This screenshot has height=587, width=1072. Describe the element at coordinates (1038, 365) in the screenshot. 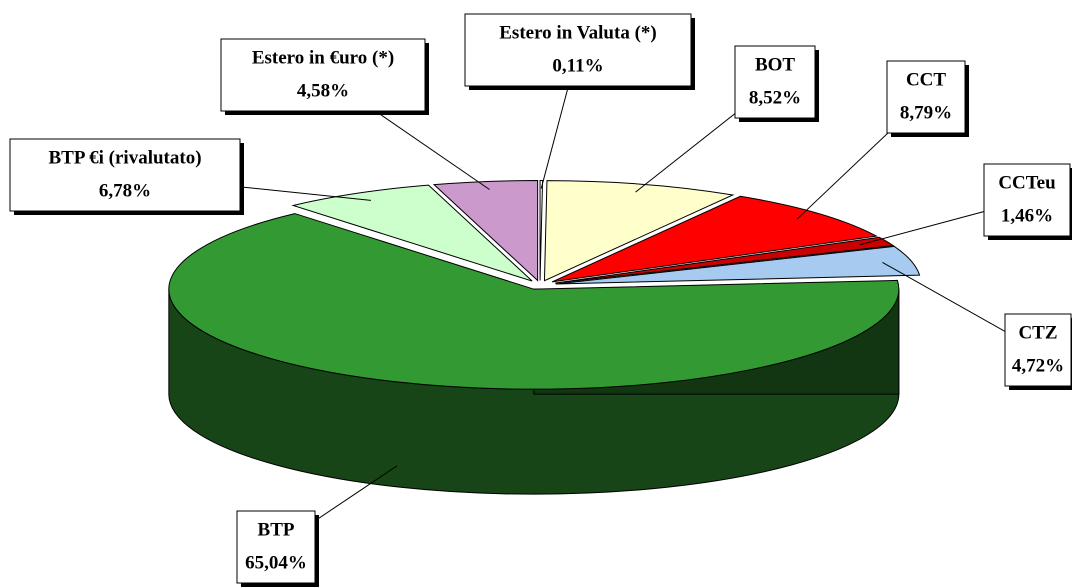

I see `label-value: 4,72%` at that location.